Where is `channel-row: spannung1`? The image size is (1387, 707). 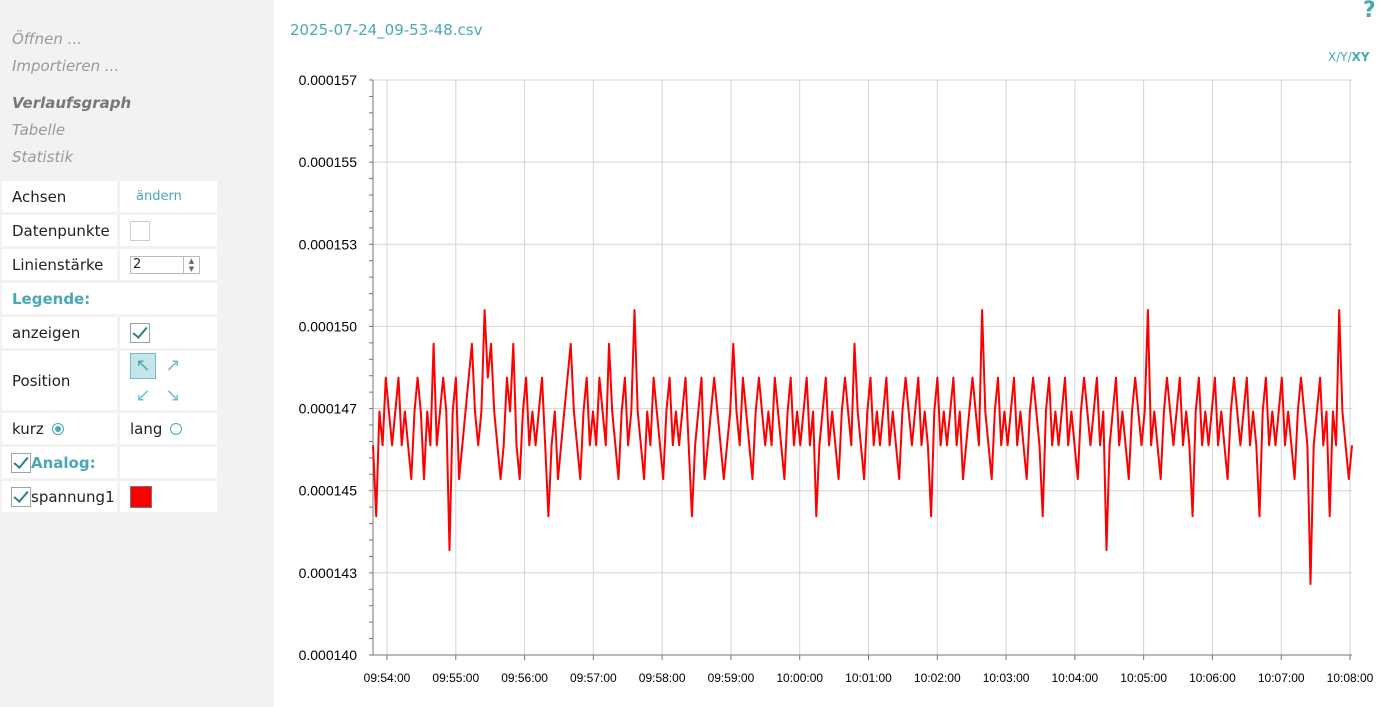
channel-row: spannung1 is located at coordinates (111, 496).